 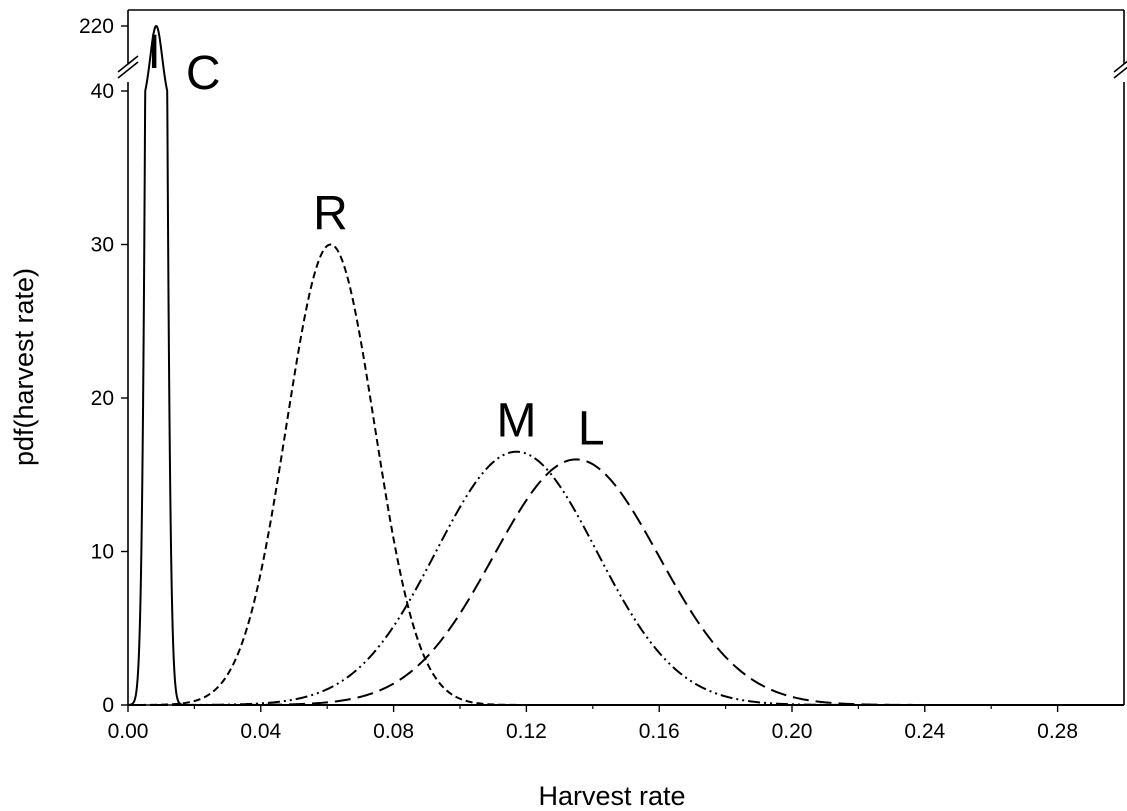 I want to click on x-tick-label: 0.24, so click(x=924, y=731).